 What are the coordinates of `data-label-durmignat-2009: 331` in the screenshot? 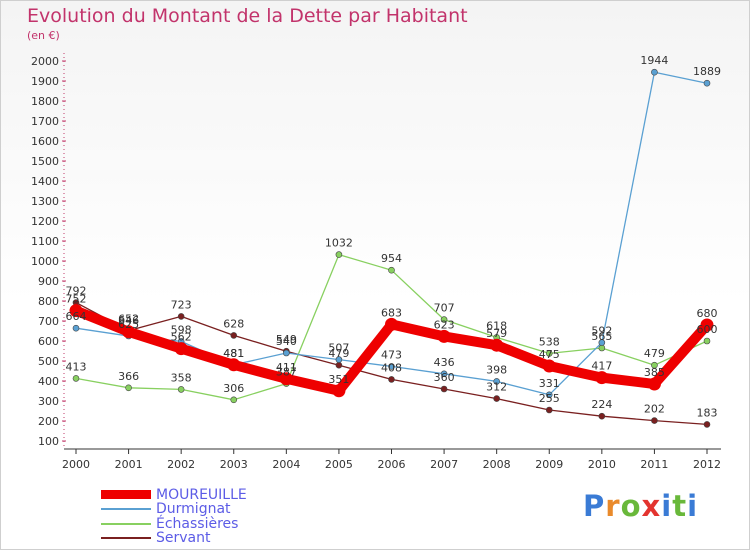 It's located at (549, 383).